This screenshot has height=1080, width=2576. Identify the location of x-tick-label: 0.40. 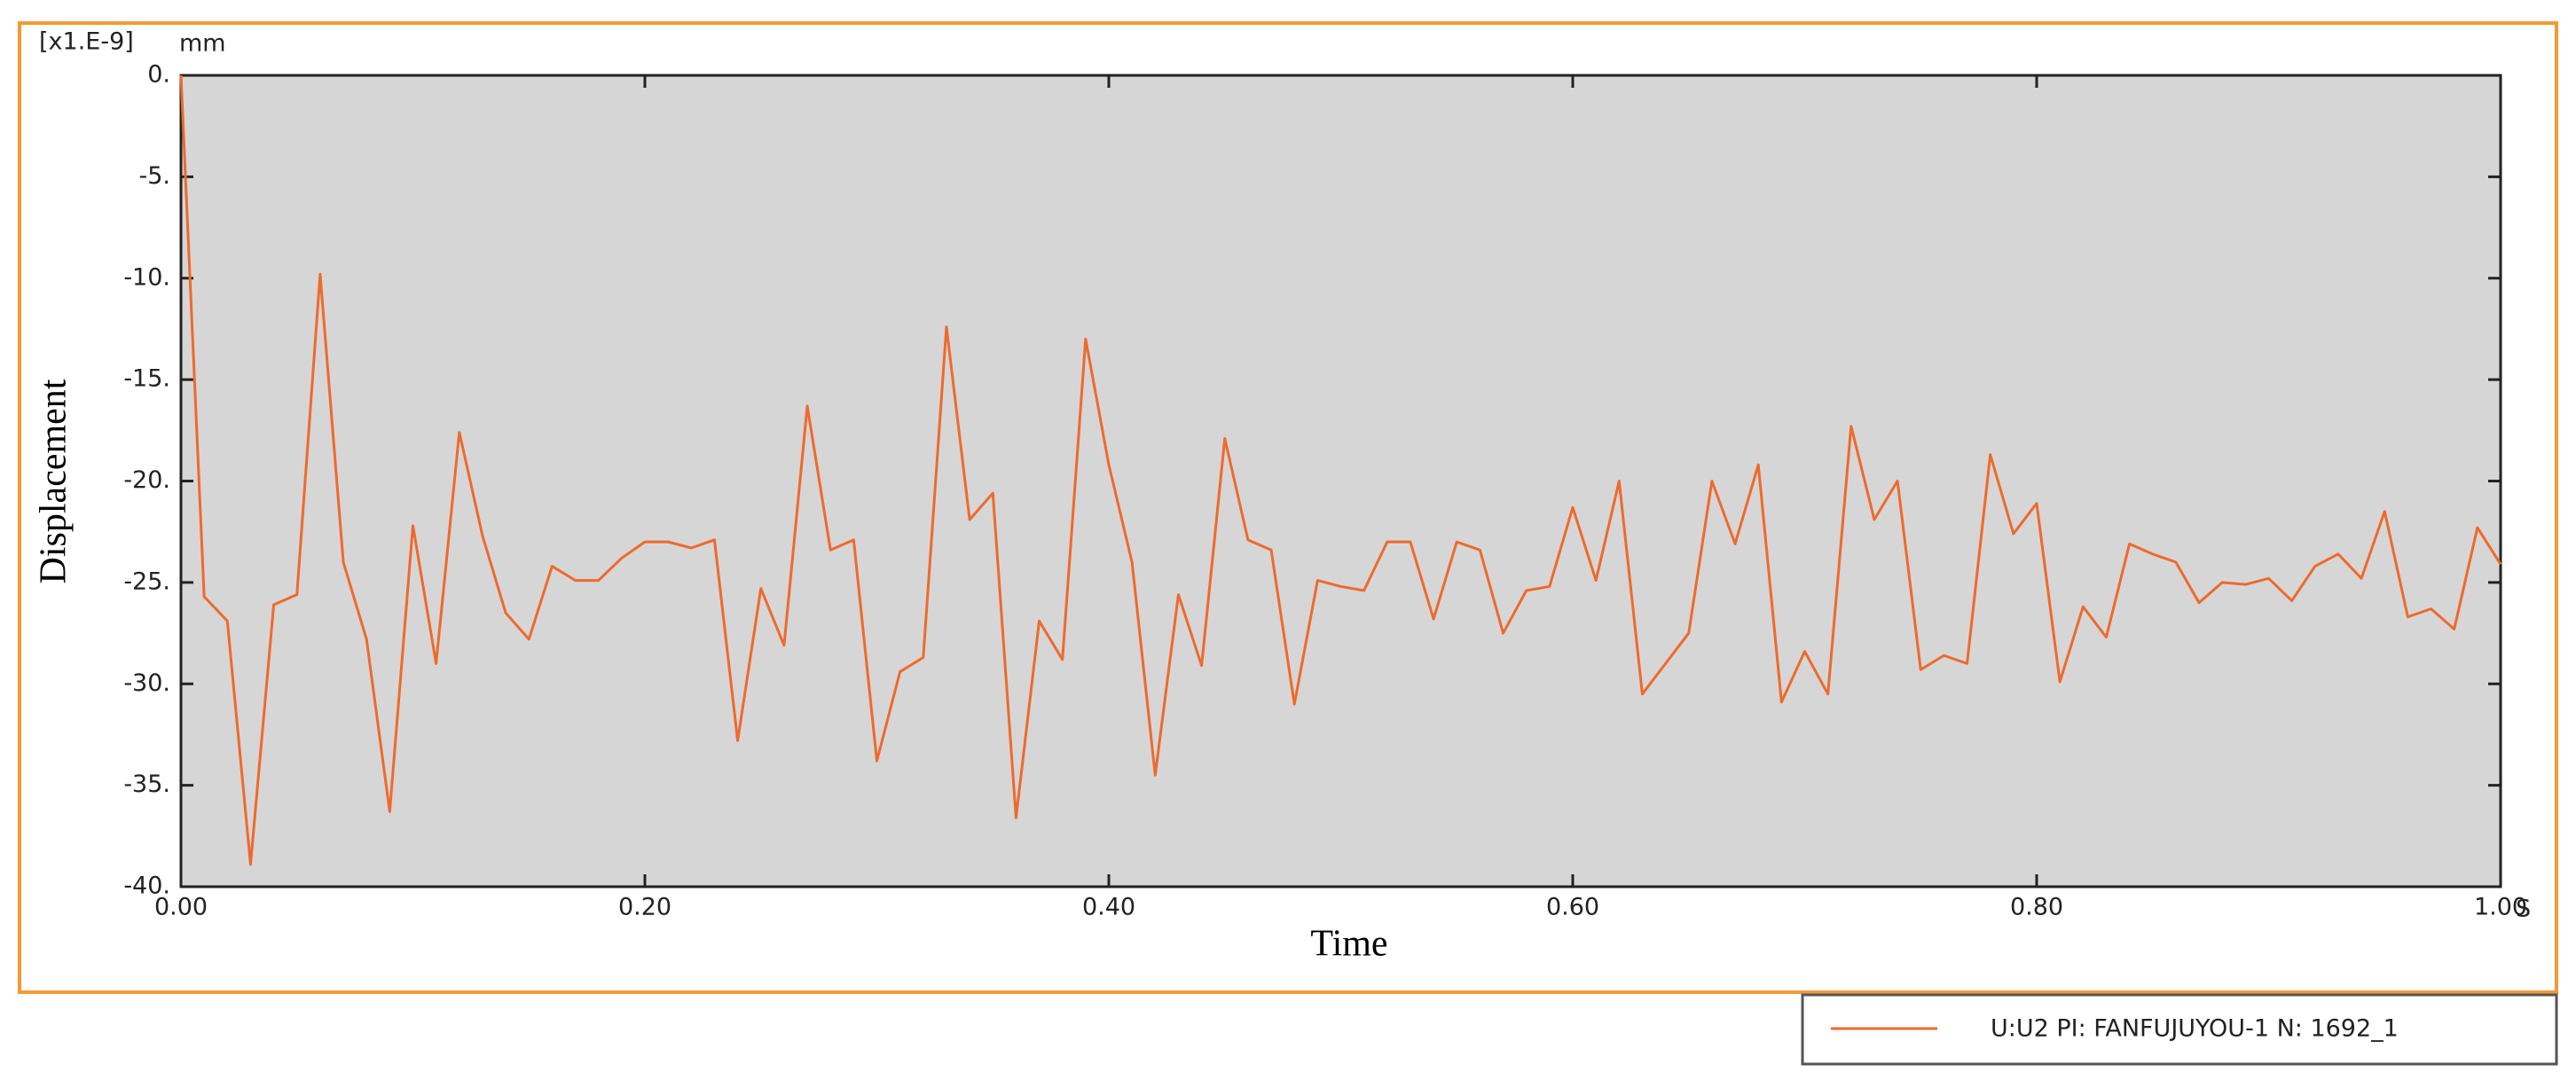
(1108, 908).